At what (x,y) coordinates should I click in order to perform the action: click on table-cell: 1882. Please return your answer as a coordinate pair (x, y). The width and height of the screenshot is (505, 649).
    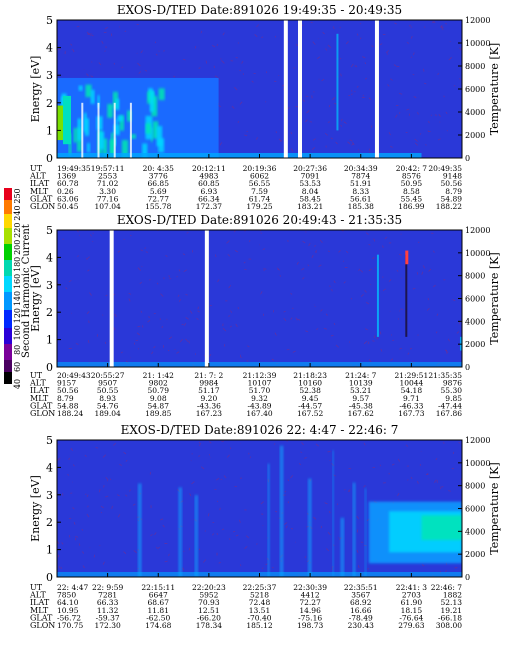
    Looking at the image, I should click on (452, 595).